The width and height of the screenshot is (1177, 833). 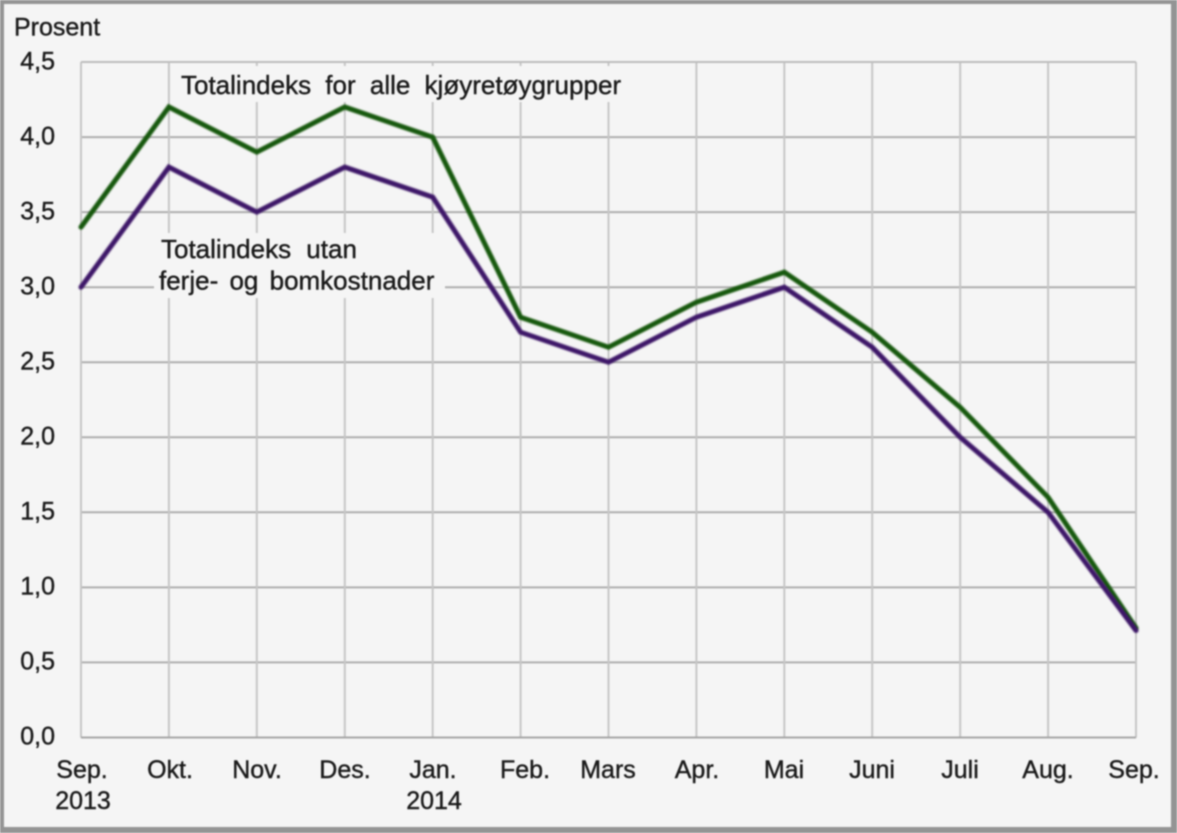 What do you see at coordinates (37, 362) in the screenshot?
I see `svg-text: 2,5` at bounding box center [37, 362].